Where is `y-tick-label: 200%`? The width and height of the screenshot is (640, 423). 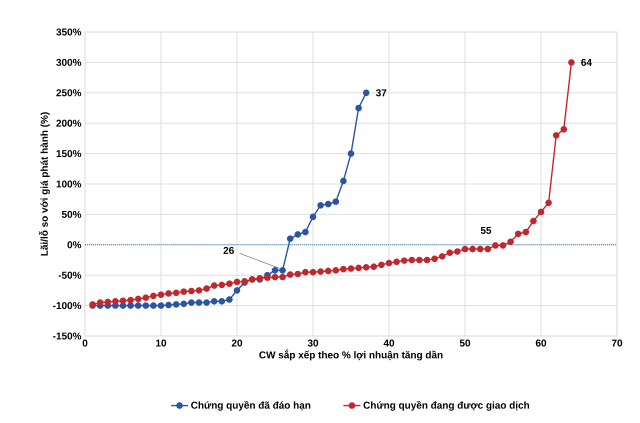
y-tick-label: 200% is located at coordinates (69, 123).